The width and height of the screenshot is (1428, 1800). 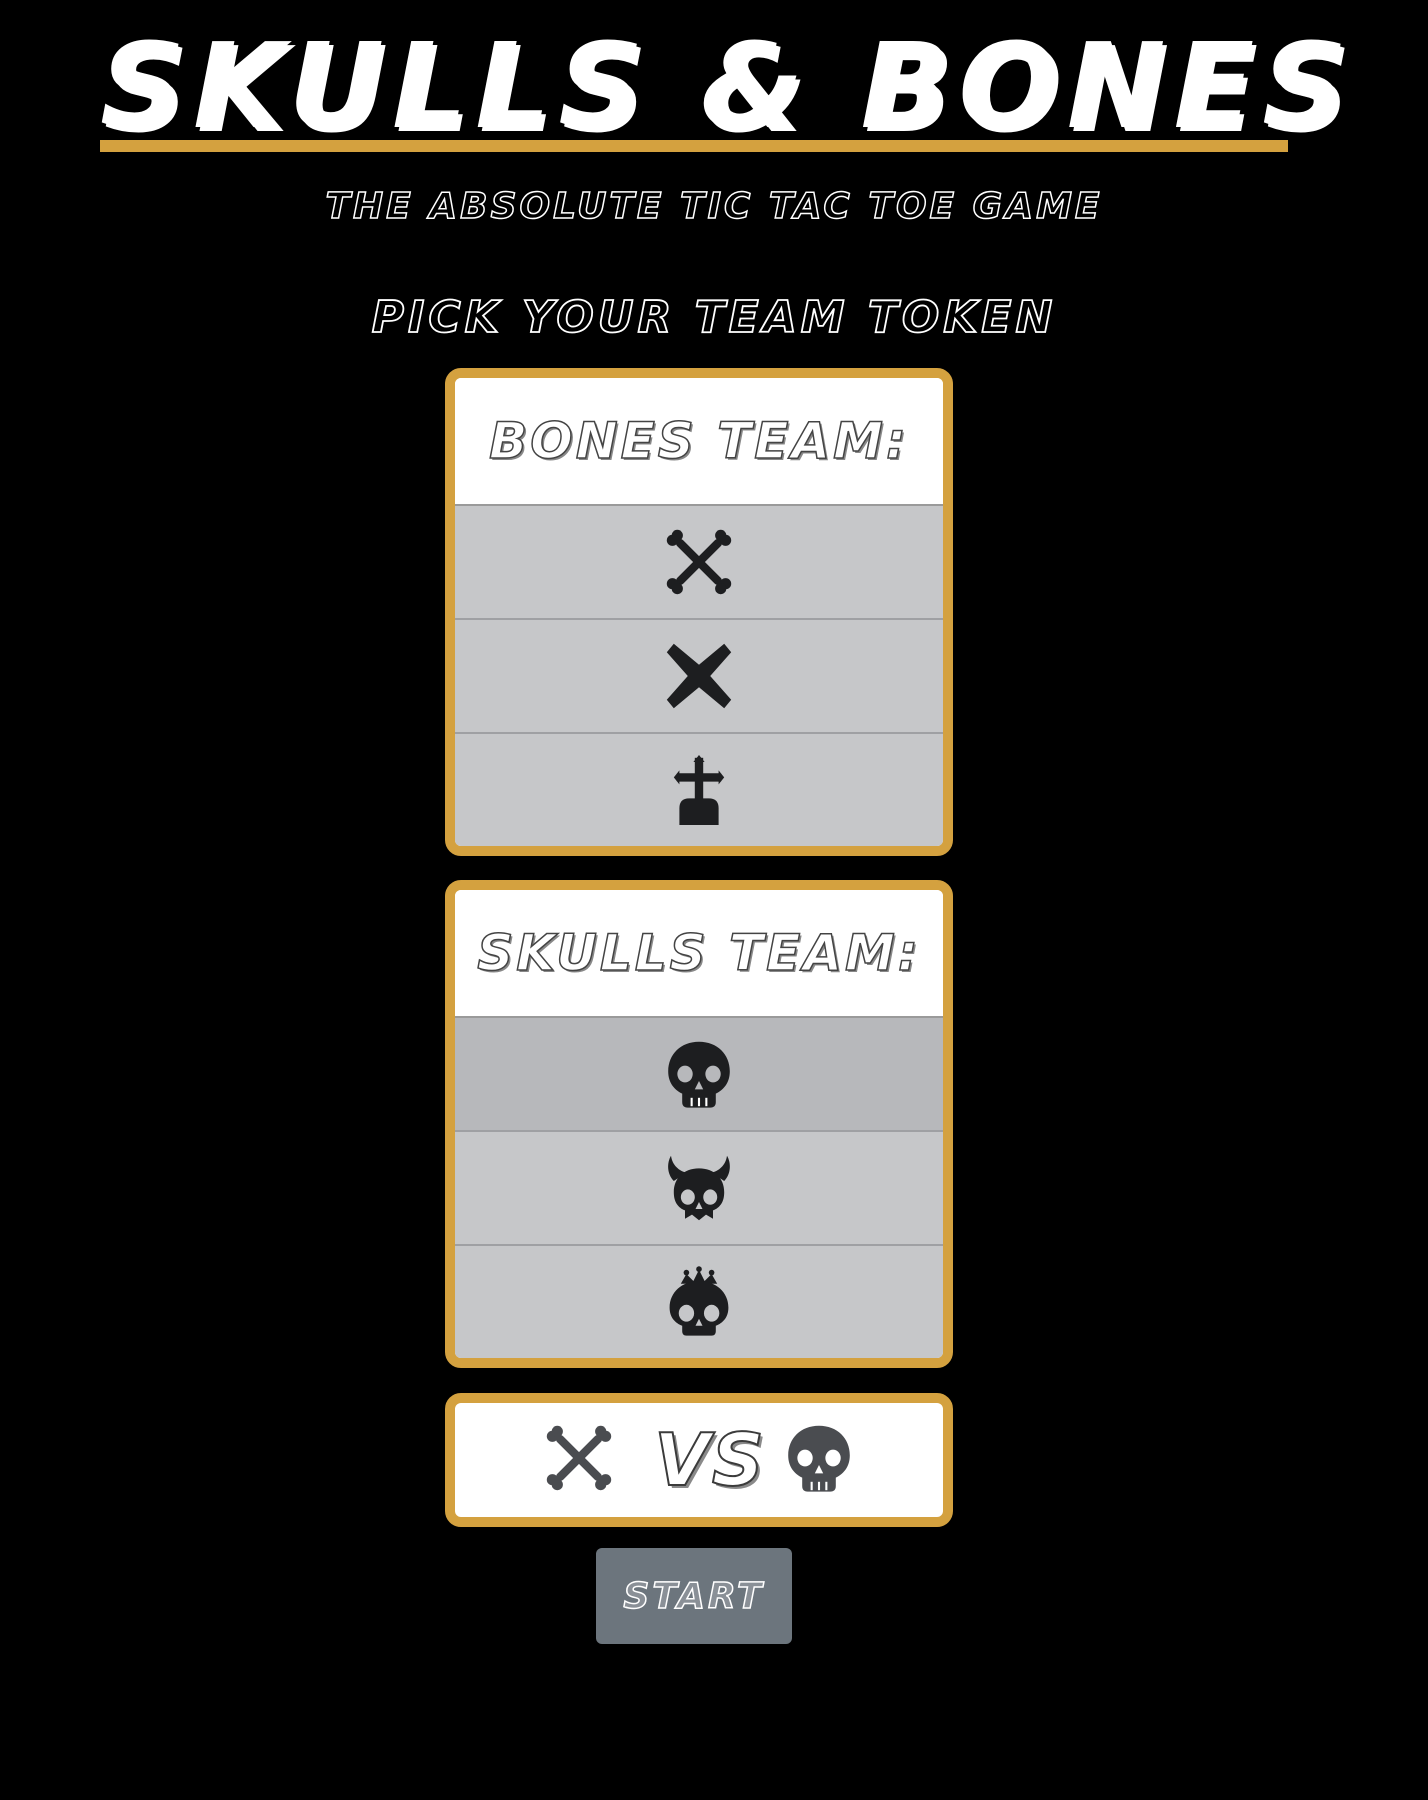 I want to click on gravestone-cross-icon, so click(x=699, y=790).